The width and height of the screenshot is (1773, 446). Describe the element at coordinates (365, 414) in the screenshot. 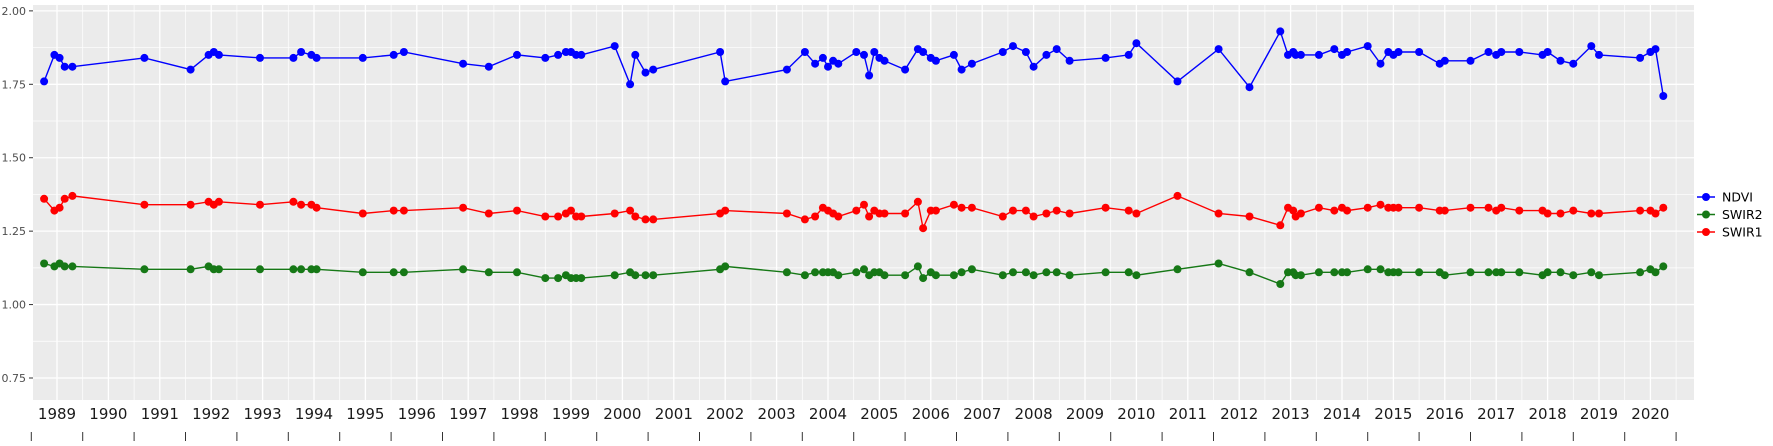

I see `x-axis-tick-label: 1995` at that location.